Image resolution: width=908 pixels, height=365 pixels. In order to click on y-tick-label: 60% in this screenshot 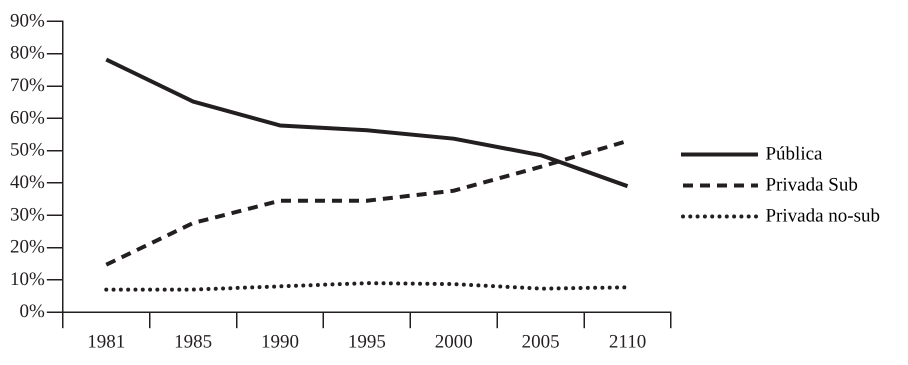, I will do `click(27, 117)`.